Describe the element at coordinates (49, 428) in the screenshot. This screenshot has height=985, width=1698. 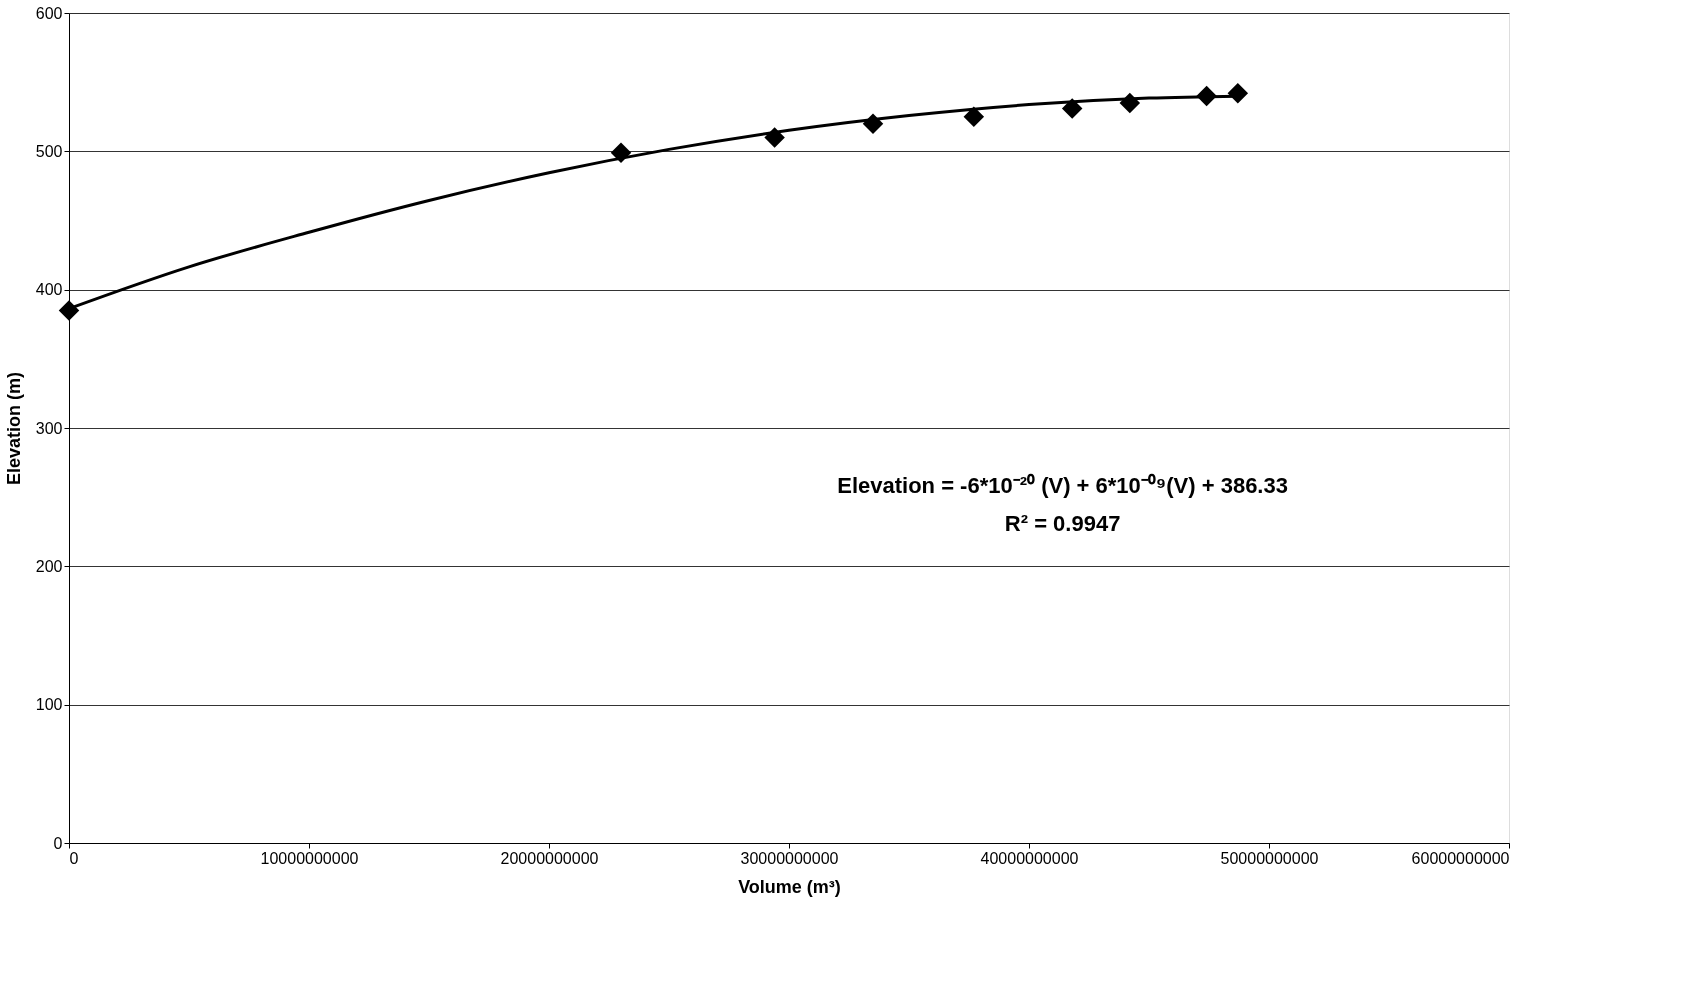
I see `y-tick-label: 300` at that location.